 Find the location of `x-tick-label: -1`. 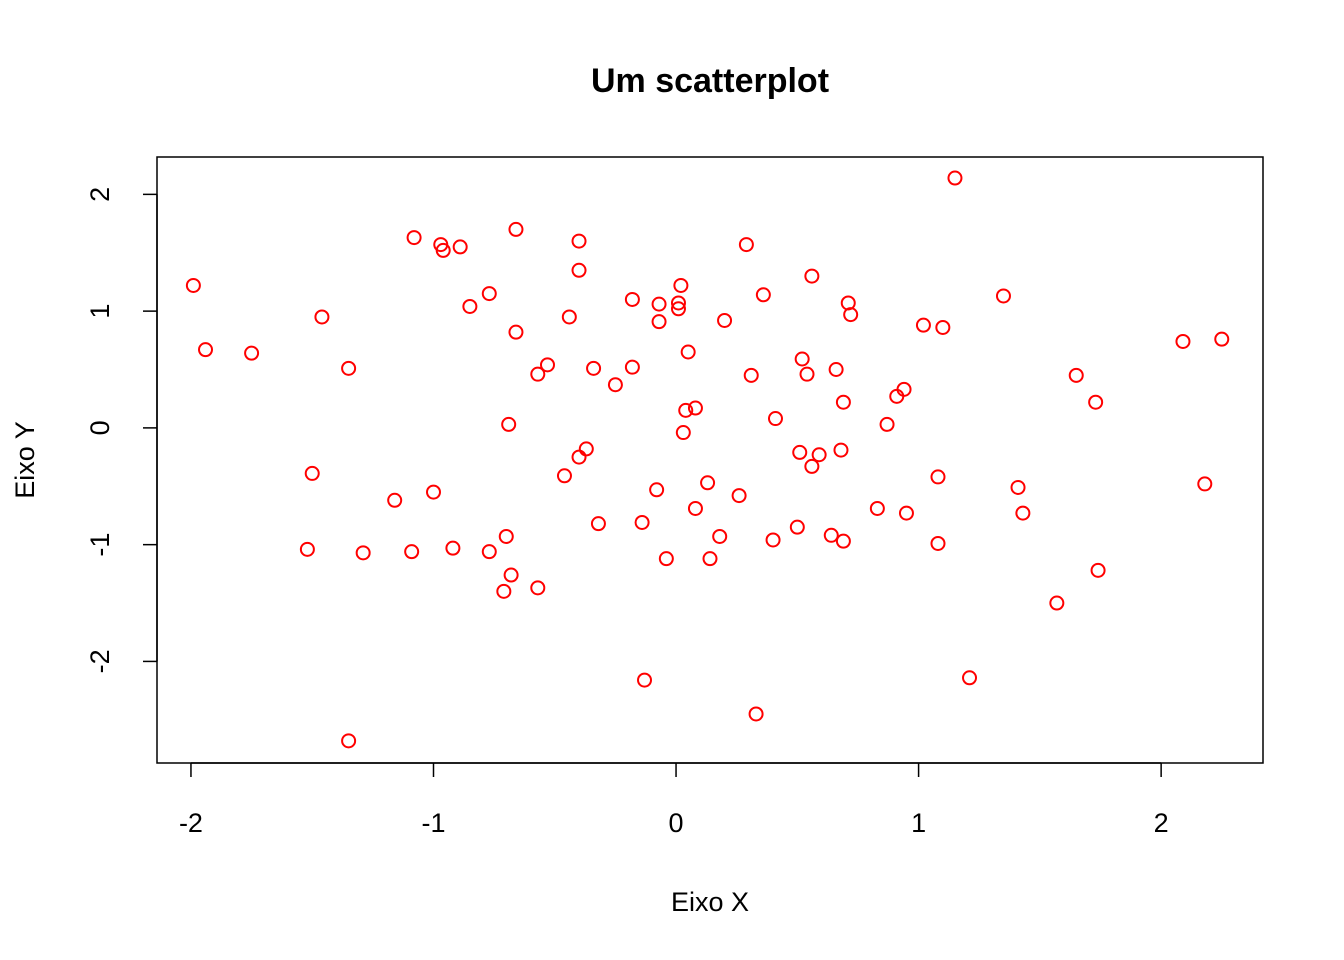

x-tick-label: -1 is located at coordinates (433, 823).